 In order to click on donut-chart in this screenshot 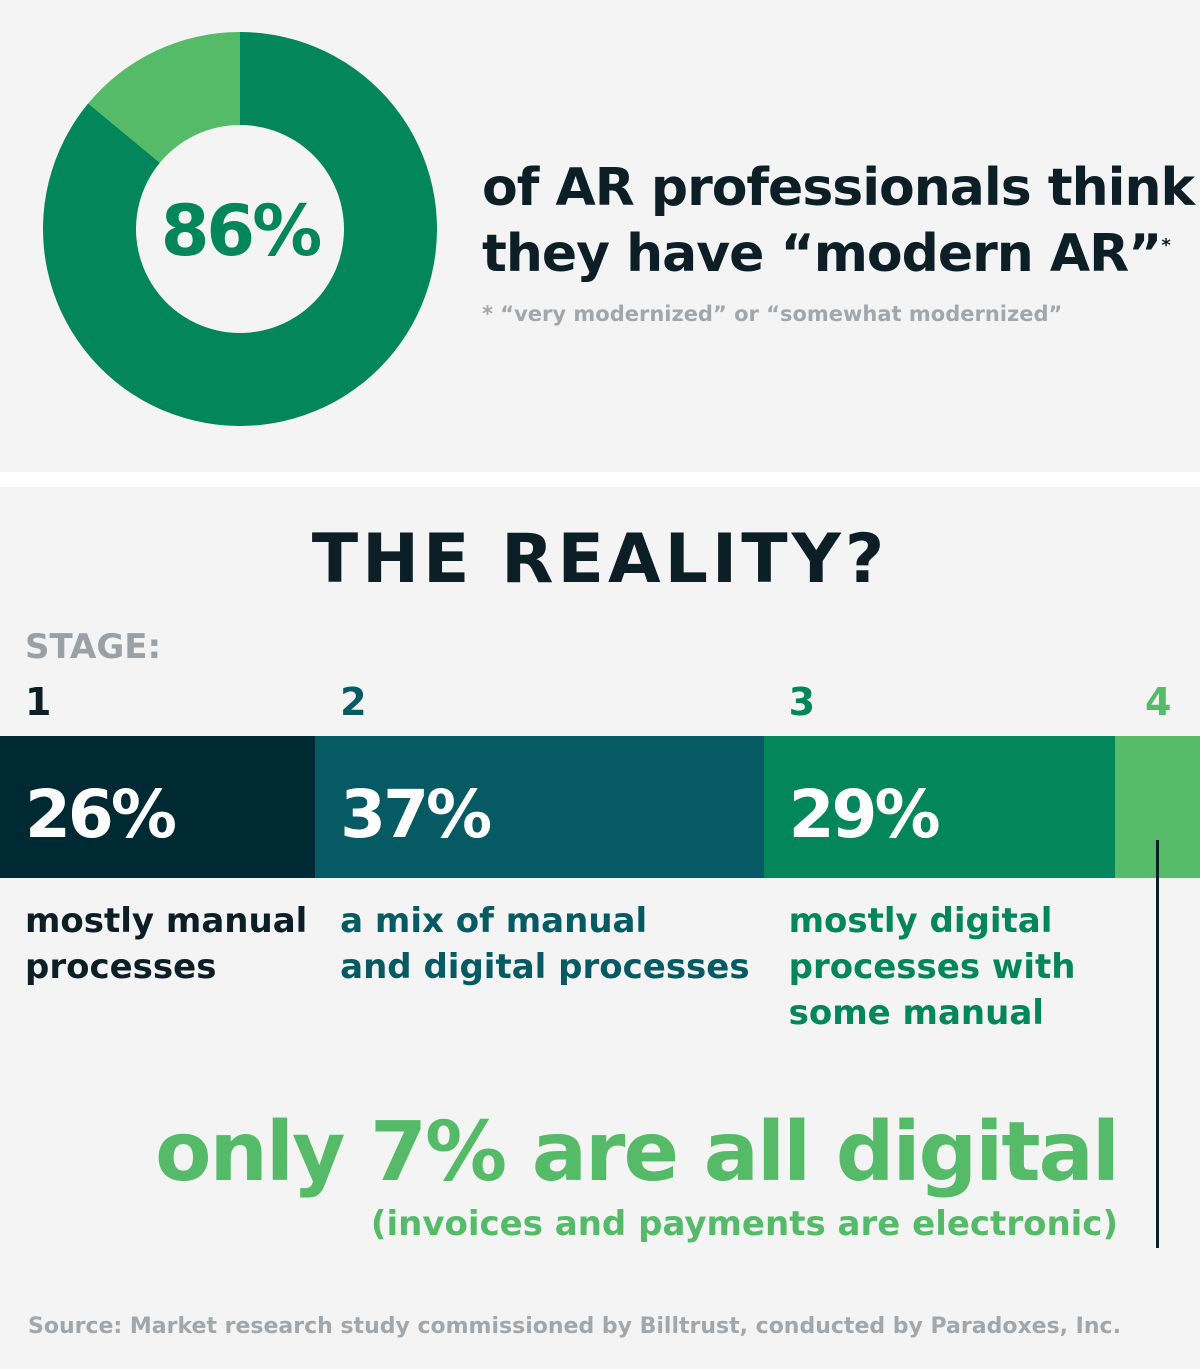, I will do `click(239, 228)`.